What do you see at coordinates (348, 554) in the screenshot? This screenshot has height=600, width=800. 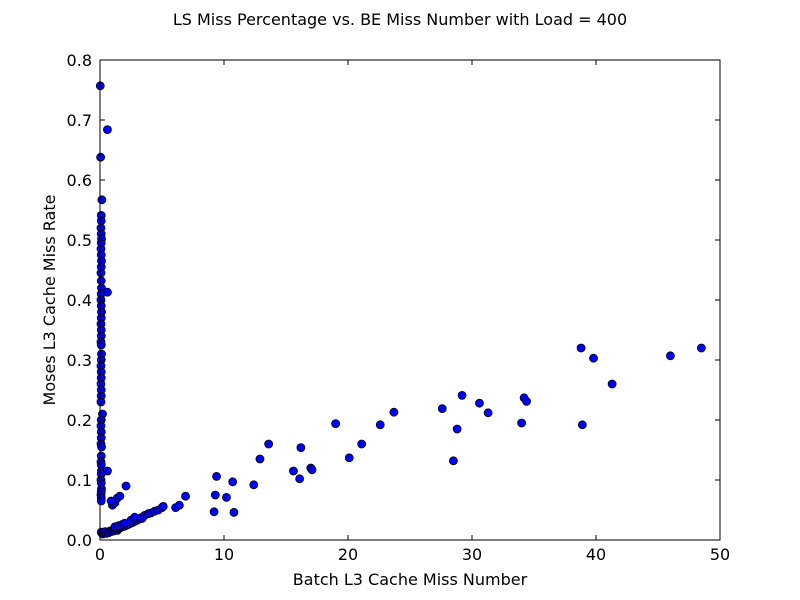 I see `x-tick-label: 20` at bounding box center [348, 554].